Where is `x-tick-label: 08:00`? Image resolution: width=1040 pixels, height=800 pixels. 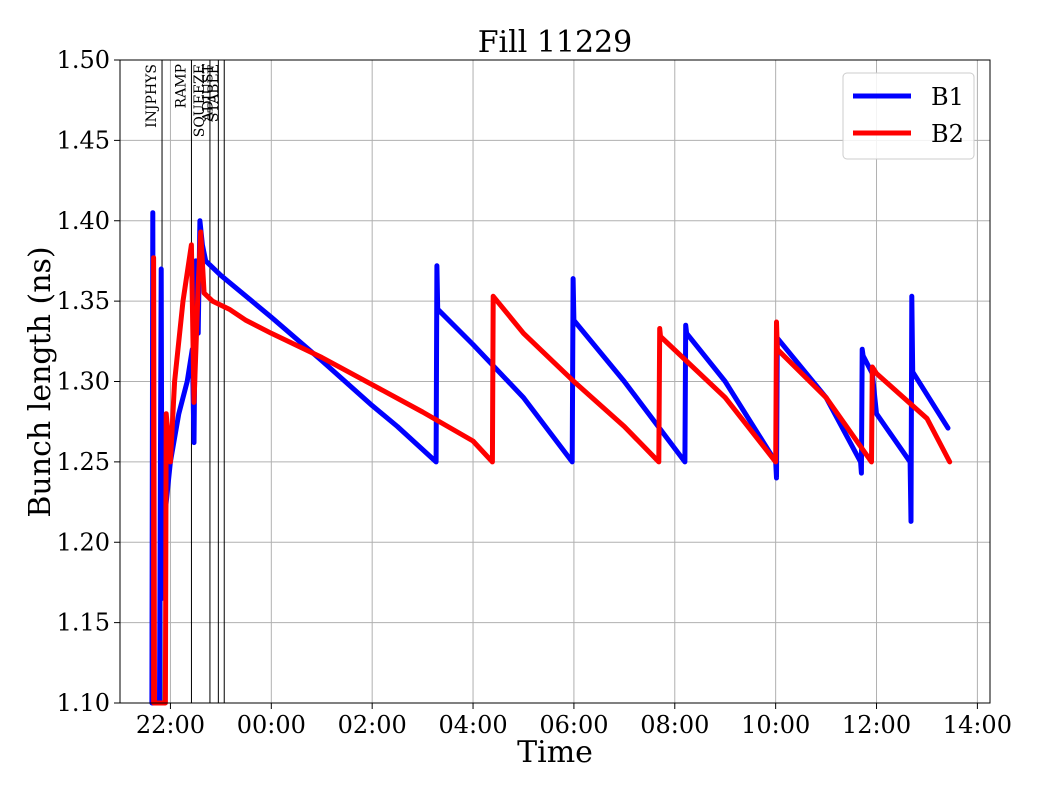 x-tick-label: 08:00 is located at coordinates (674, 725).